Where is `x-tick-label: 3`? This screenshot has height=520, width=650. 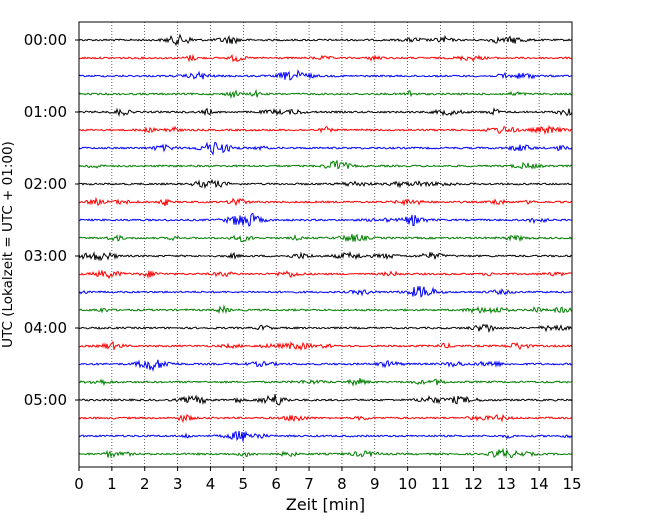 x-tick-label: 3 is located at coordinates (178, 484).